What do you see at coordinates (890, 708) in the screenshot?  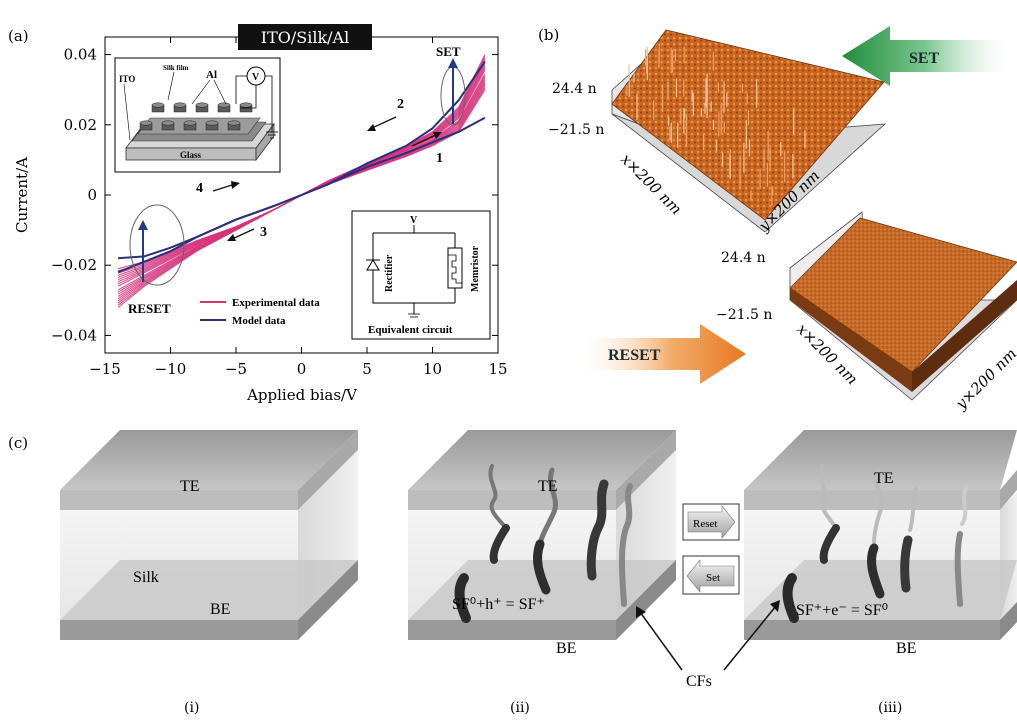 I see `cube3-caption: (iii)` at bounding box center [890, 708].